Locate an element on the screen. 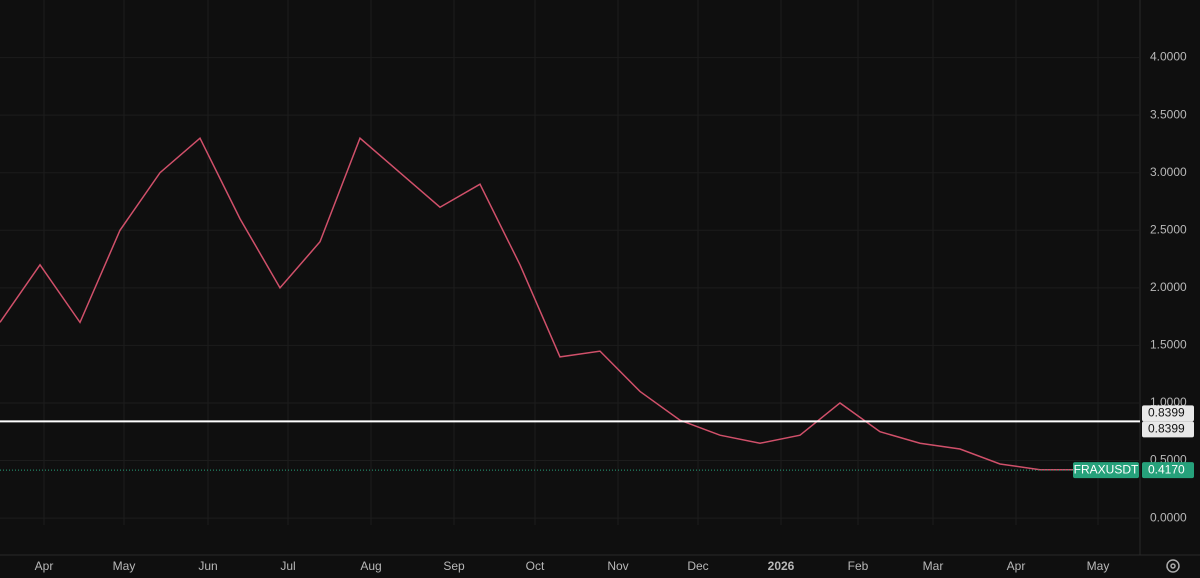  y-tick-label: 3.0000 is located at coordinates (1168, 172).